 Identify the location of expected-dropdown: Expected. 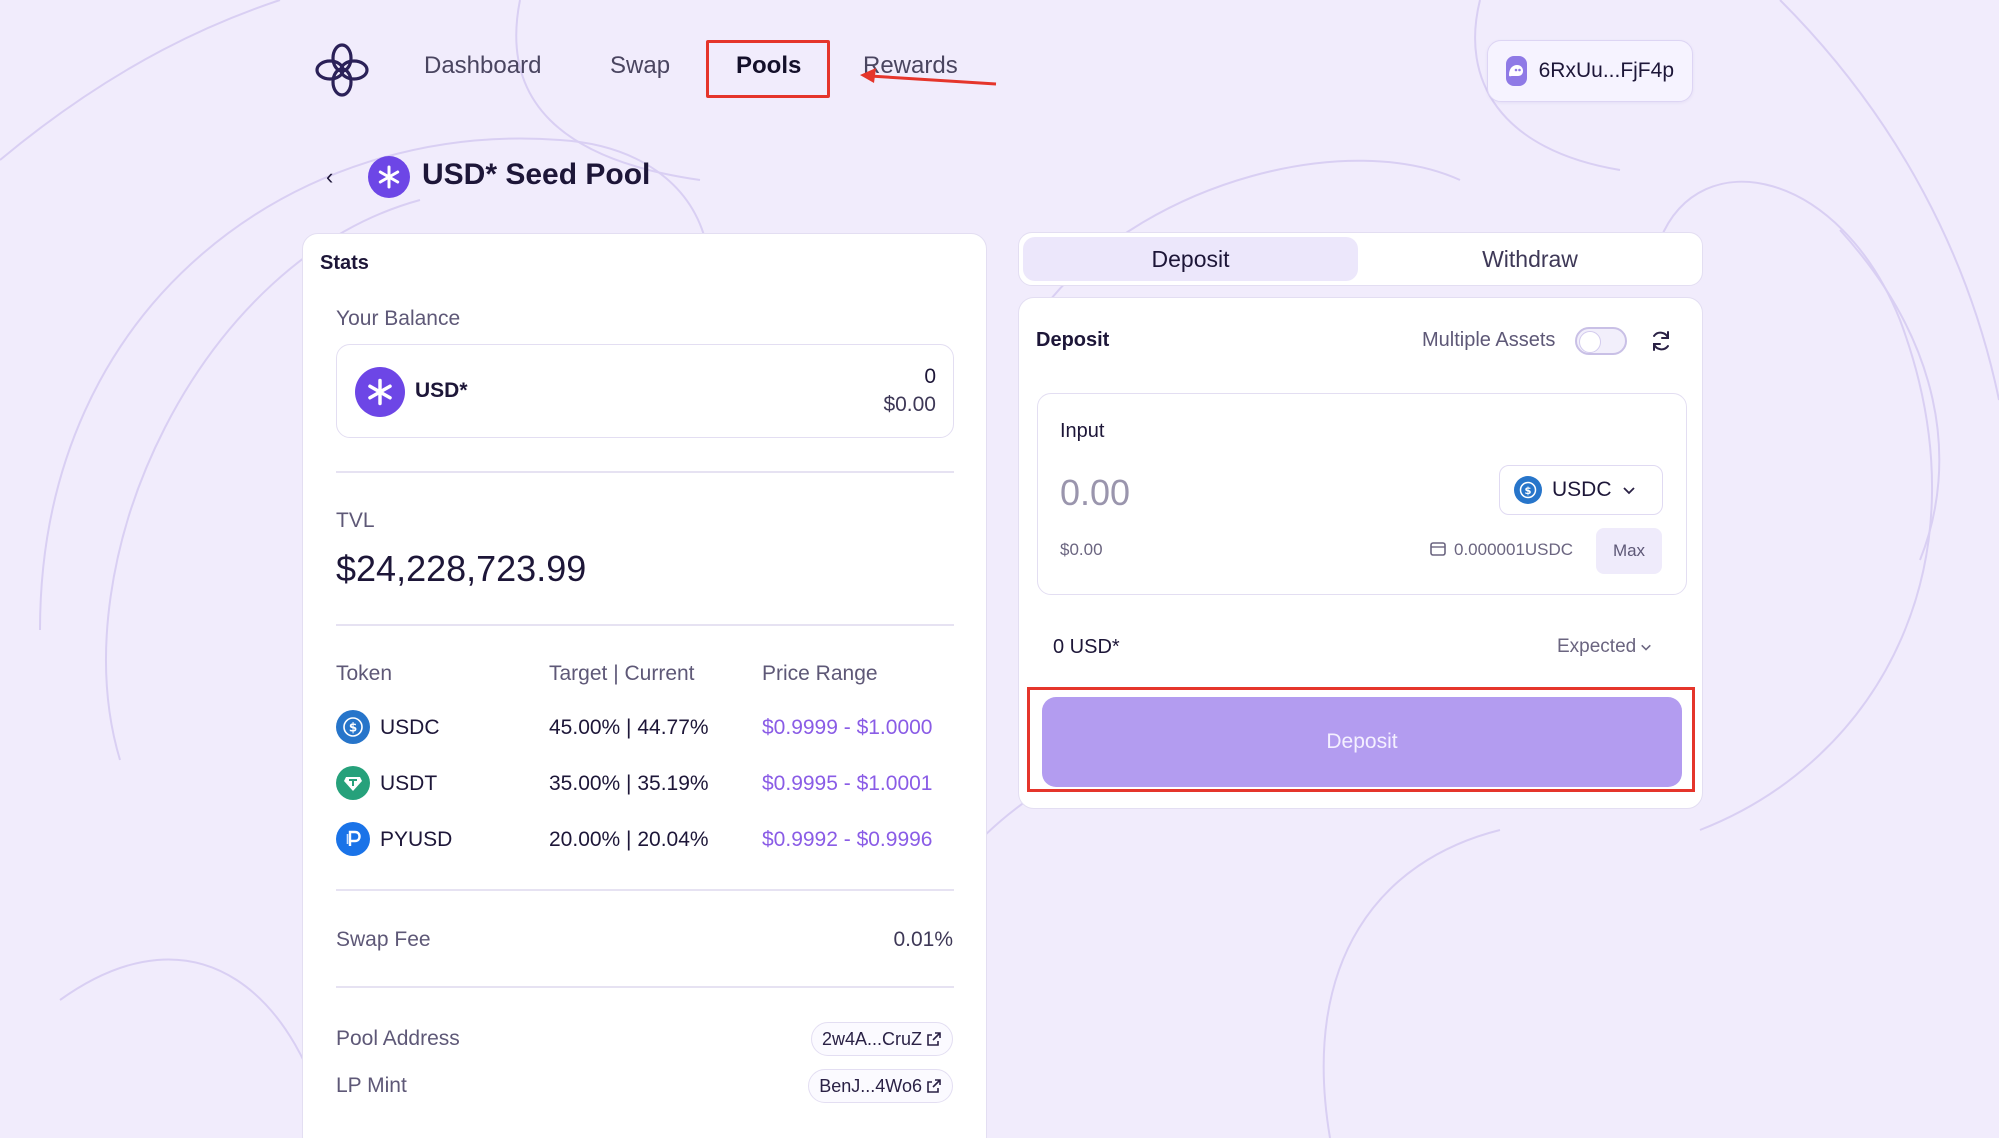
(1604, 647).